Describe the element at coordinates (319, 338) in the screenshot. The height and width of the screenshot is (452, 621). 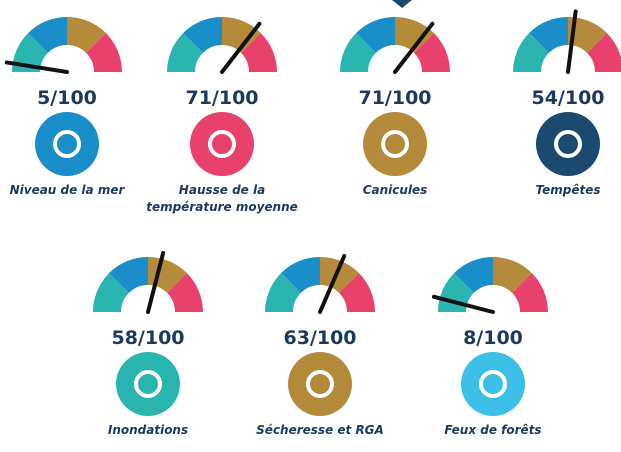
I see `score: 63/100` at that location.